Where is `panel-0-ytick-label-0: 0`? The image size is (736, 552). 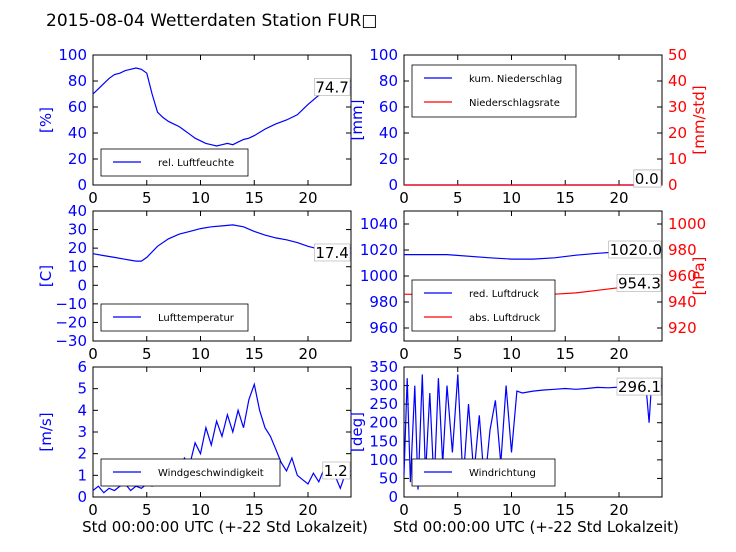 panel-0-ytick-label-0: 0 is located at coordinates (82, 185).